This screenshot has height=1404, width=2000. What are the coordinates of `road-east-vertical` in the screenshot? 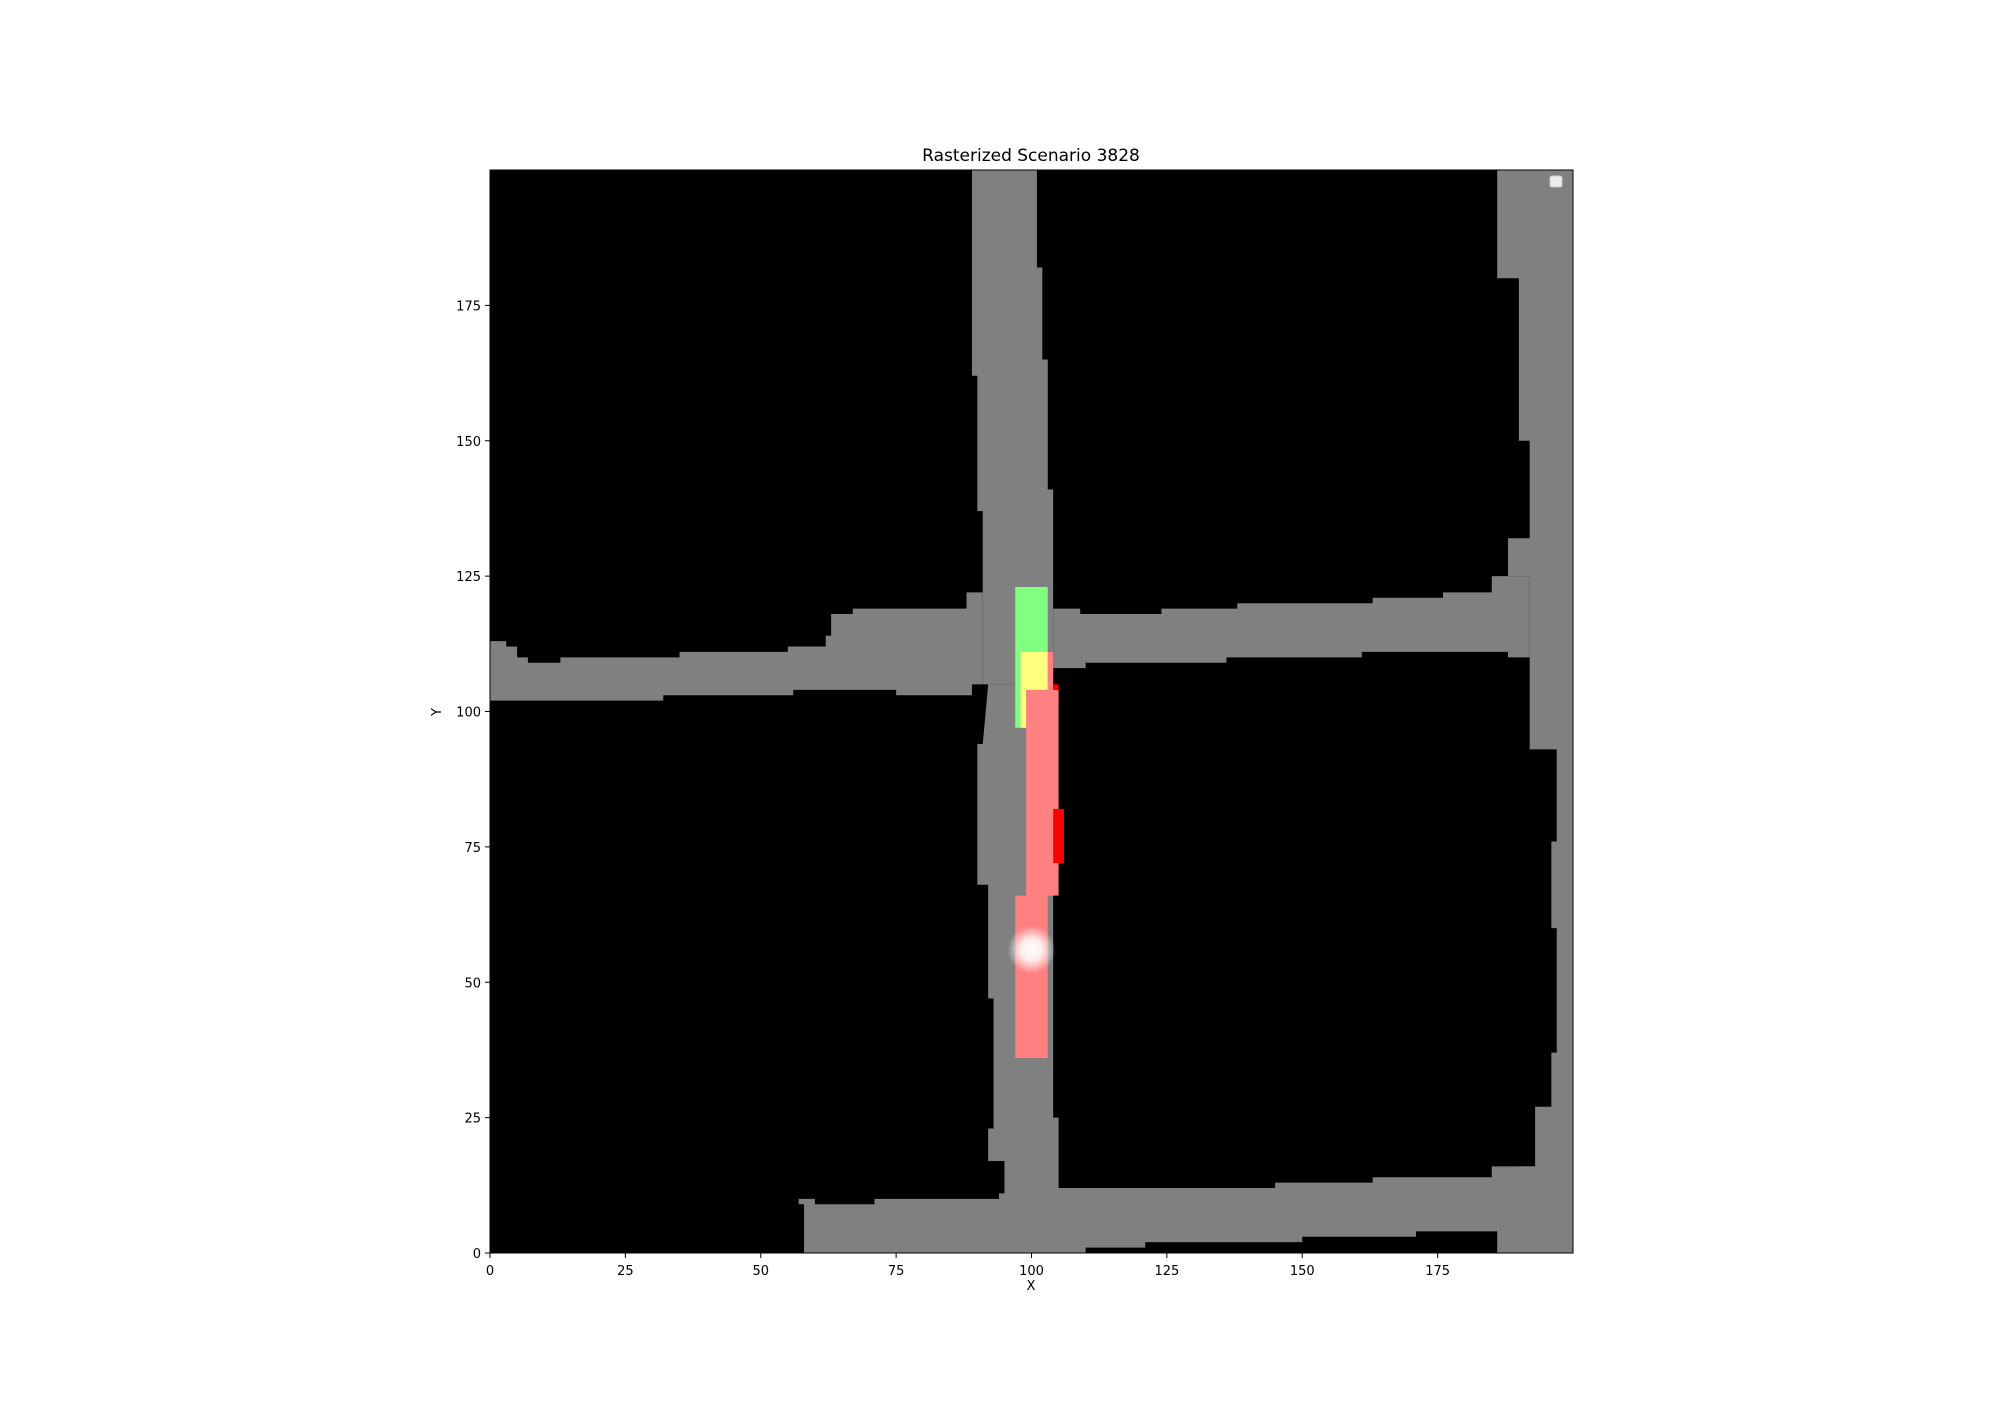 It's located at (1535, 711).